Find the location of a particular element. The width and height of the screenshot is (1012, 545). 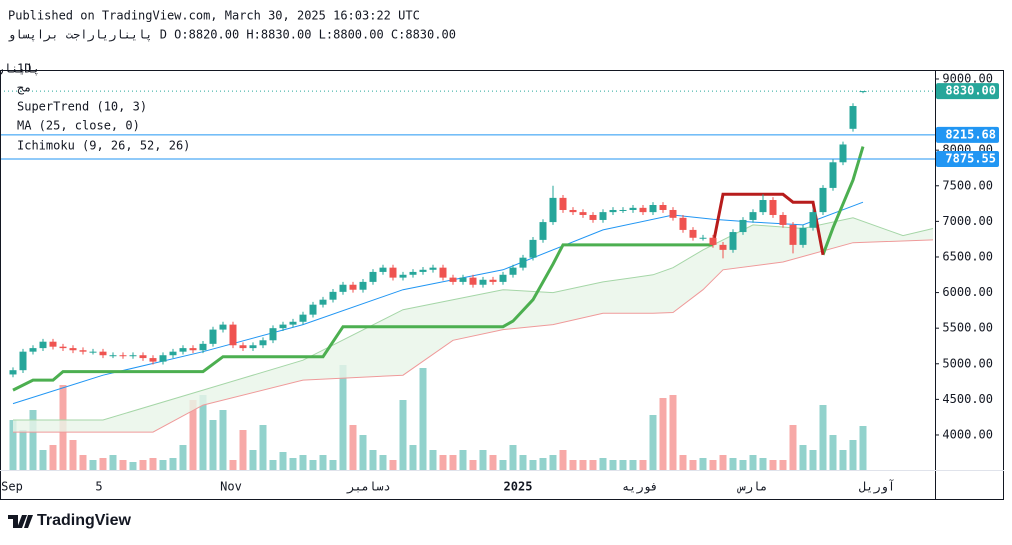

price-label: 8215.68 is located at coordinates (970, 134).